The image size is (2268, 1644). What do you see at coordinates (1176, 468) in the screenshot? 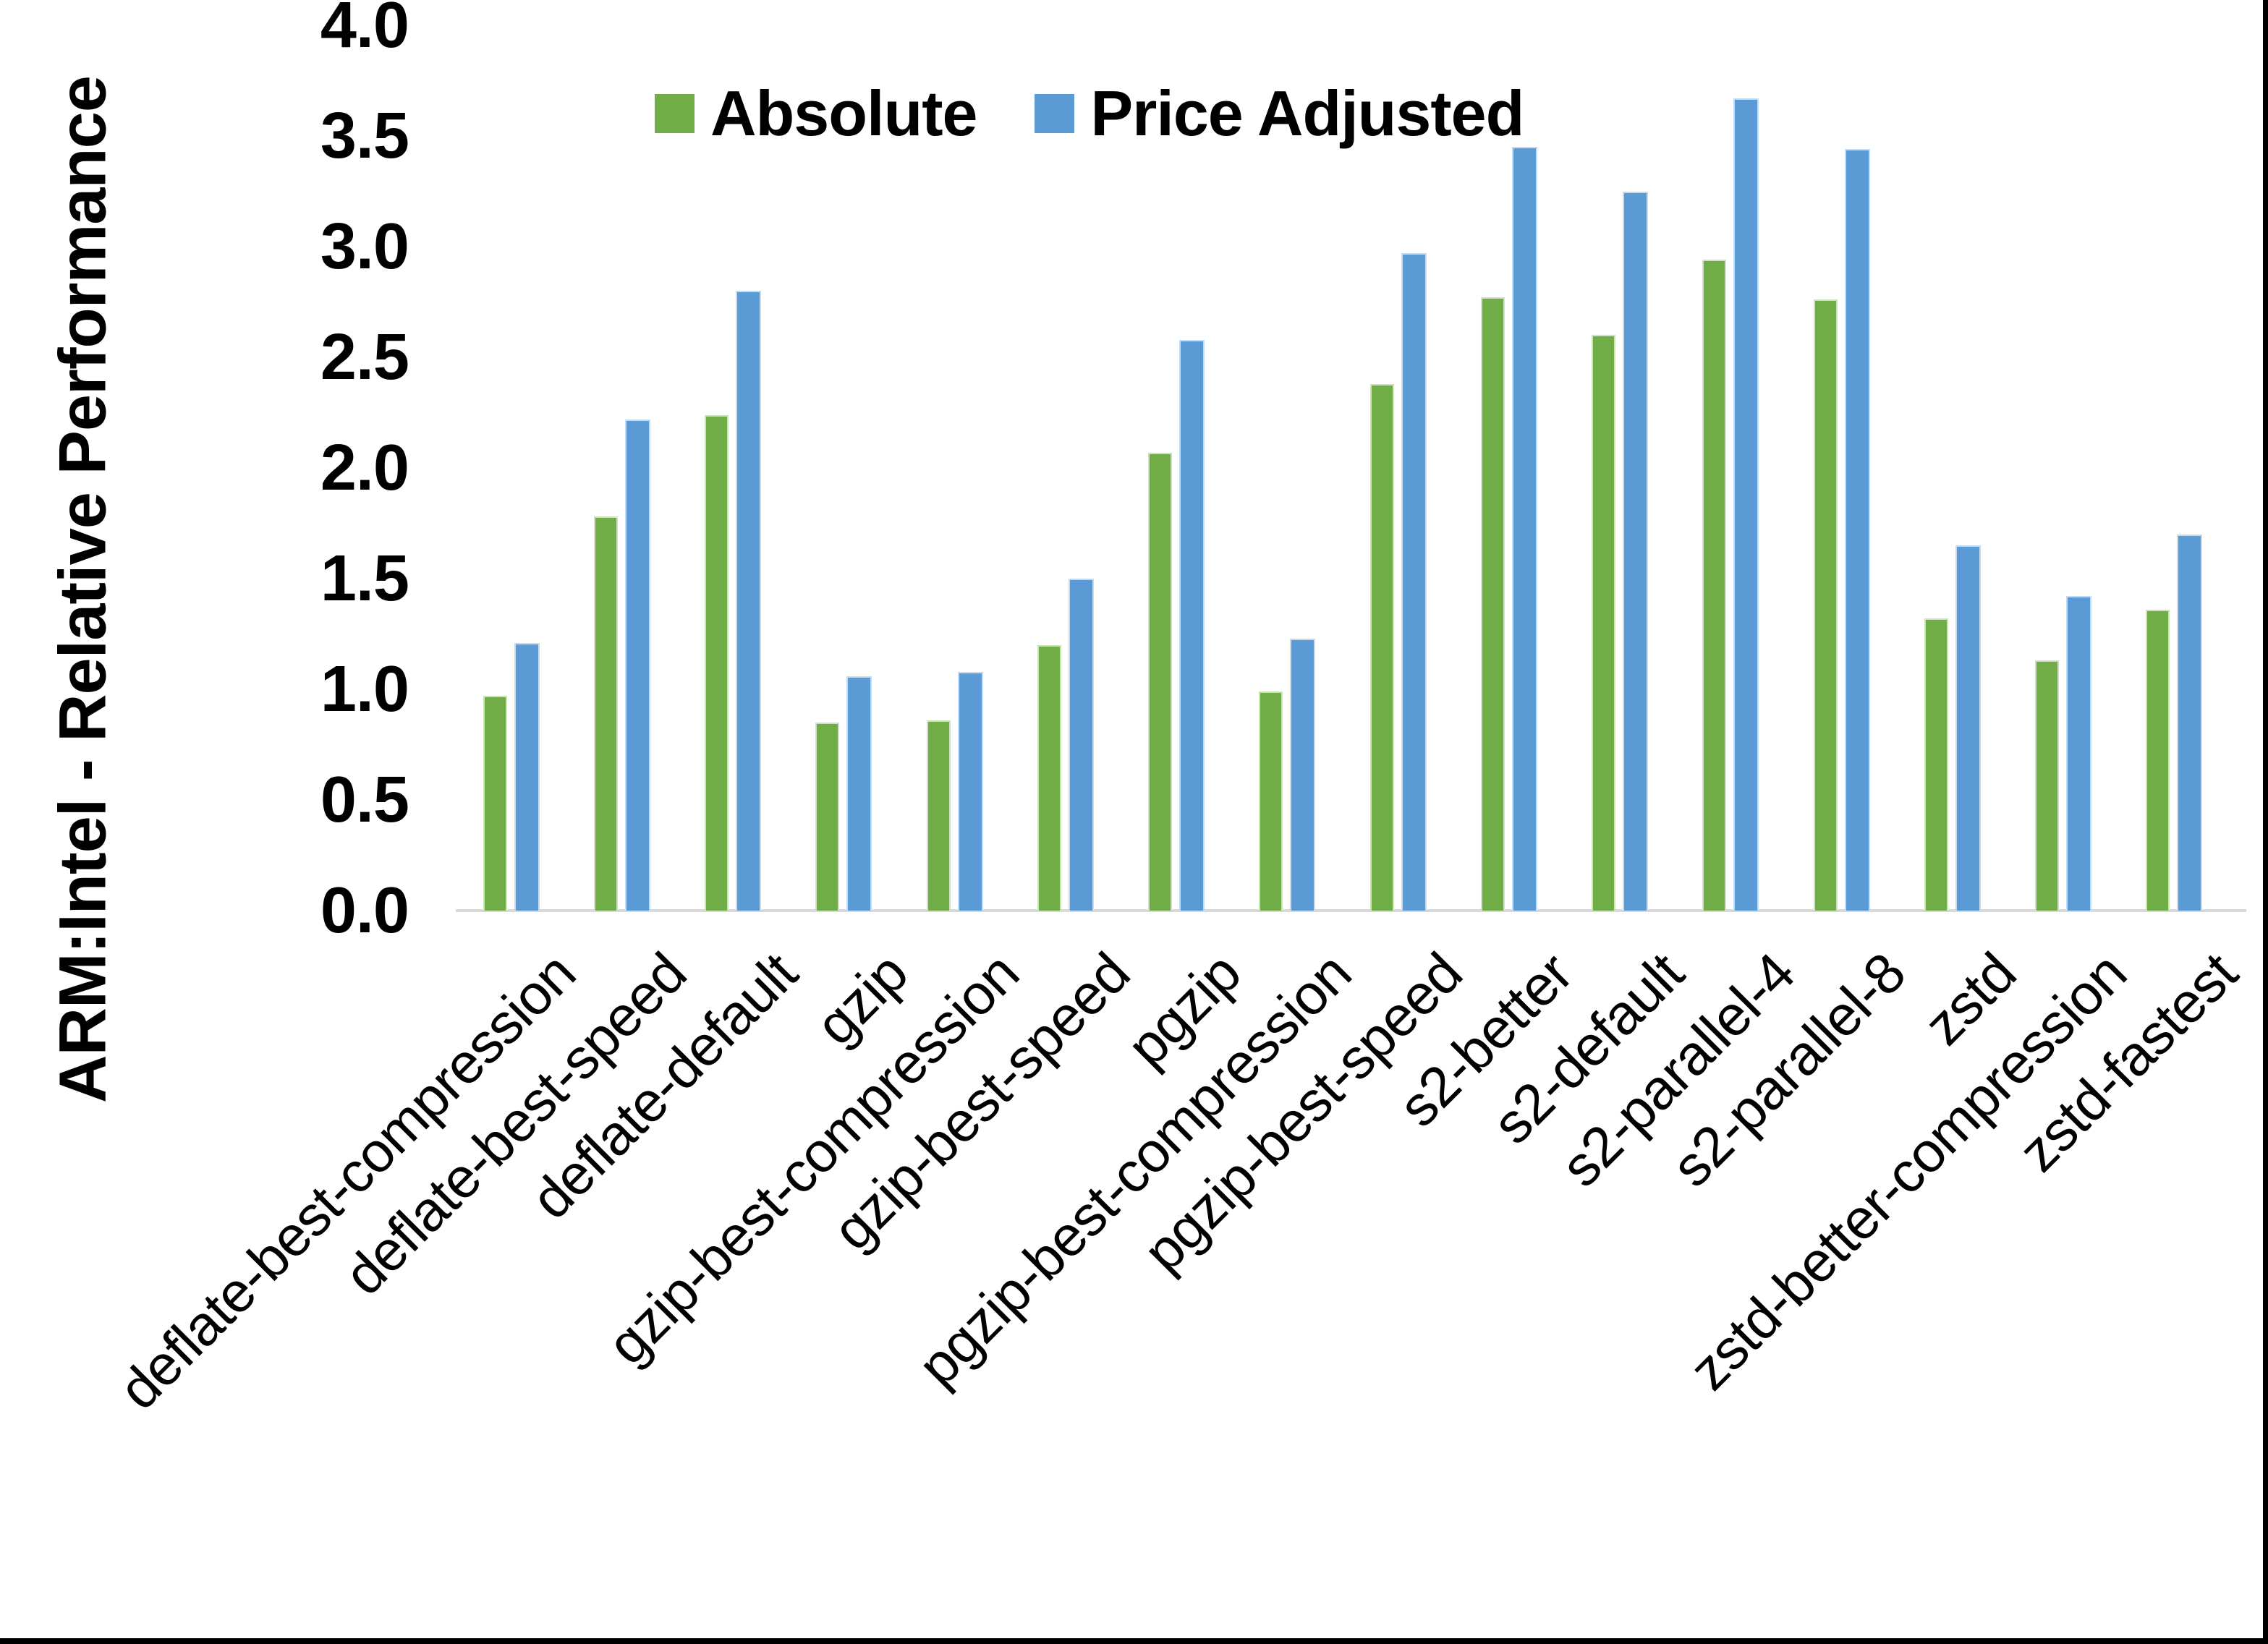
I see `bar-group-pgzip` at bounding box center [1176, 468].